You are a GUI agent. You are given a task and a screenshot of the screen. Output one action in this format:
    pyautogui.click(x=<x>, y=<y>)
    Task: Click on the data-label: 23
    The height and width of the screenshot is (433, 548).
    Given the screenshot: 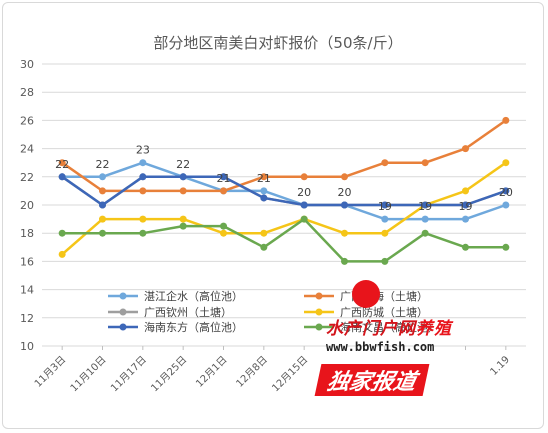 What is the action you would take?
    pyautogui.click(x=143, y=150)
    